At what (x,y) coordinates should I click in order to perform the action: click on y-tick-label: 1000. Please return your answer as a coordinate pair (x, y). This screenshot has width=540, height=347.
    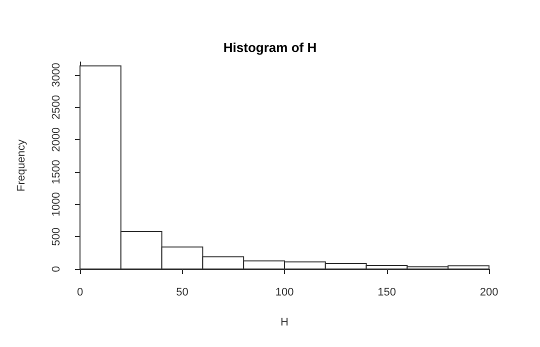
    Looking at the image, I should click on (56, 204).